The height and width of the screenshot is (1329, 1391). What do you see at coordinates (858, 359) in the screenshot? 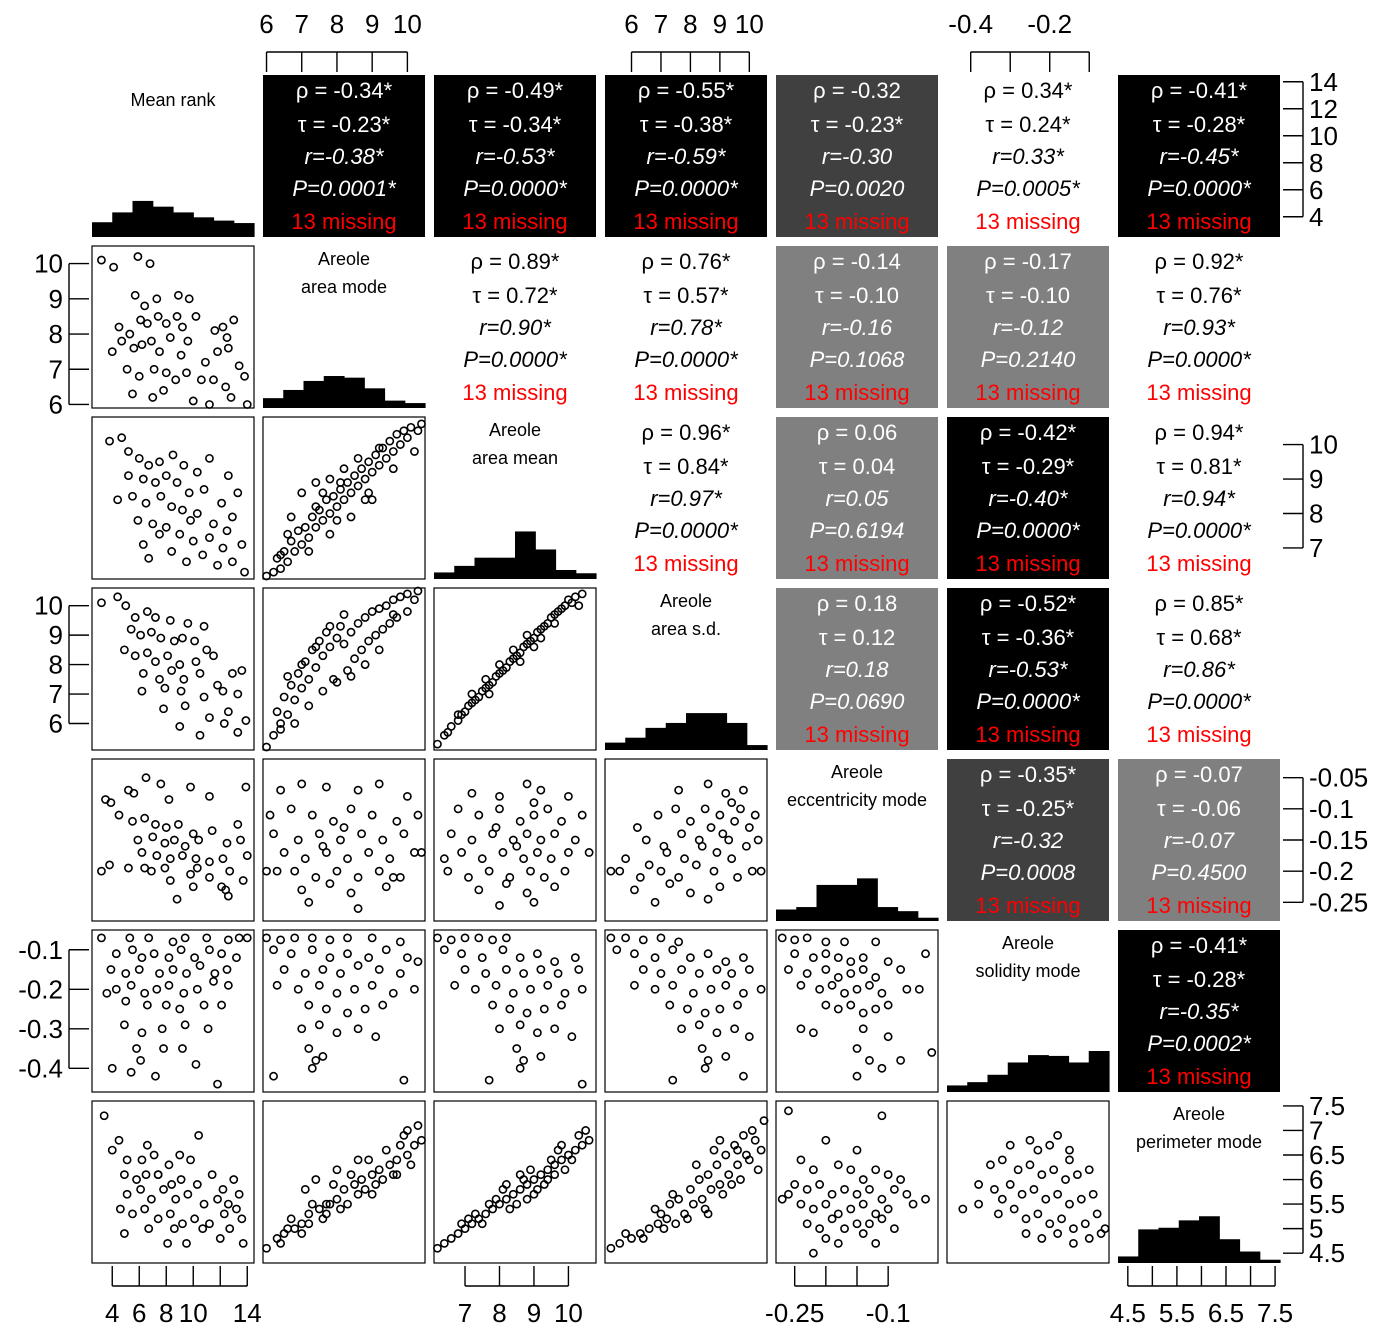
I see `p-value-label: P=0.1068` at bounding box center [858, 359].